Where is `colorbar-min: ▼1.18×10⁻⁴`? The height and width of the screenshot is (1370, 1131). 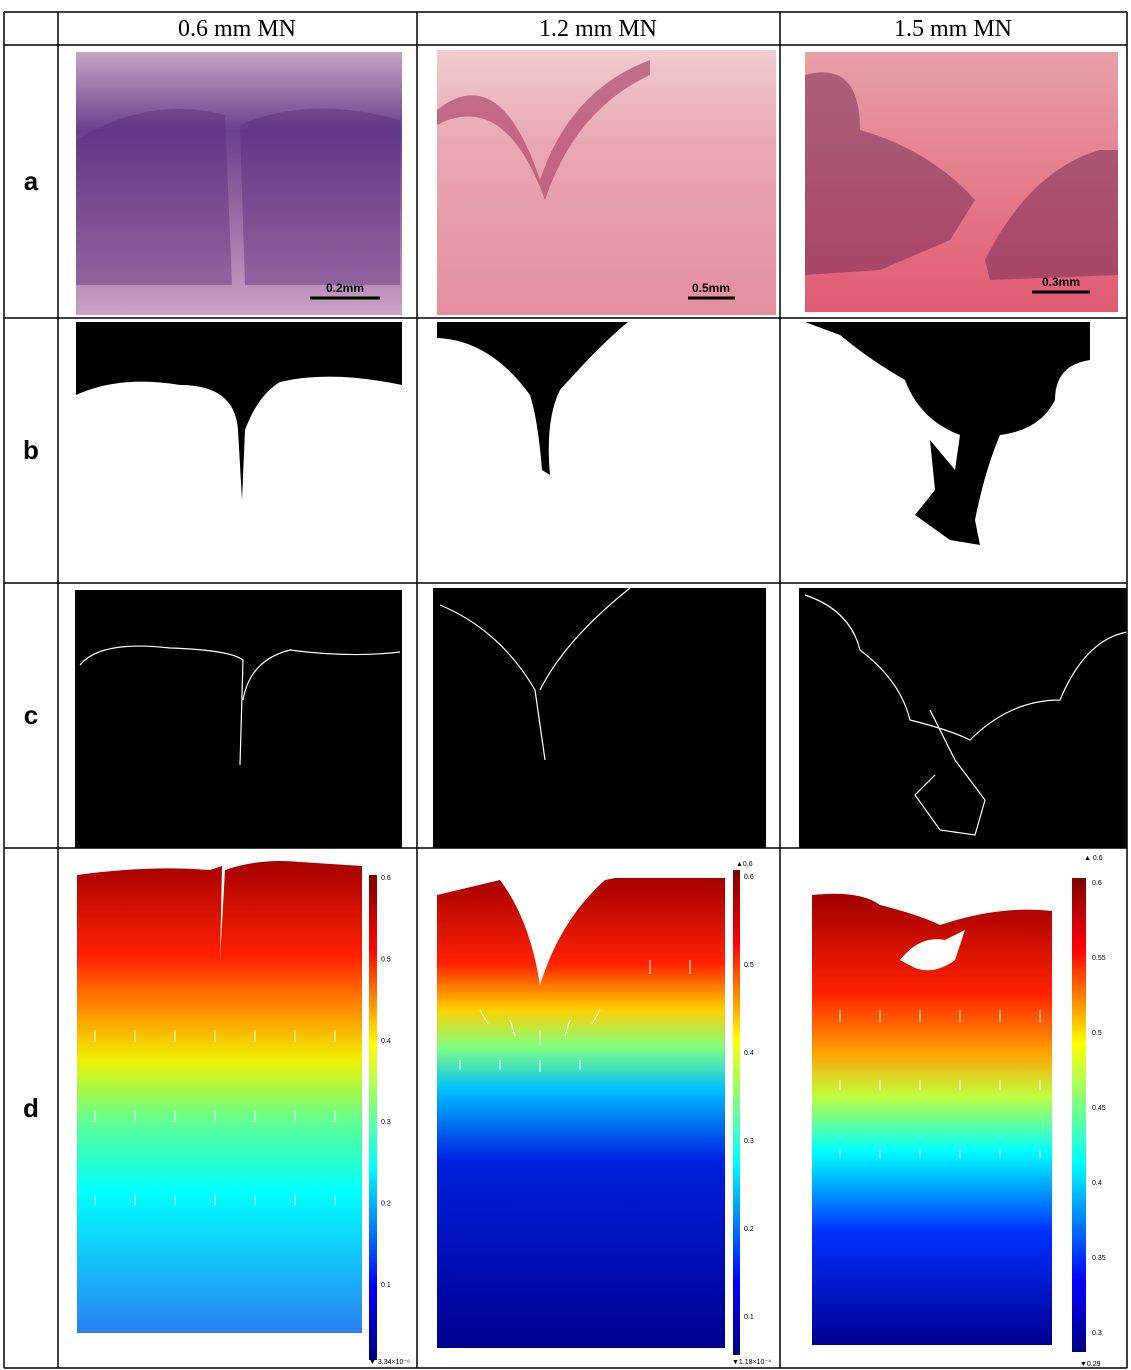 colorbar-min: ▼1.18×10⁻⁴ is located at coordinates (751, 1362).